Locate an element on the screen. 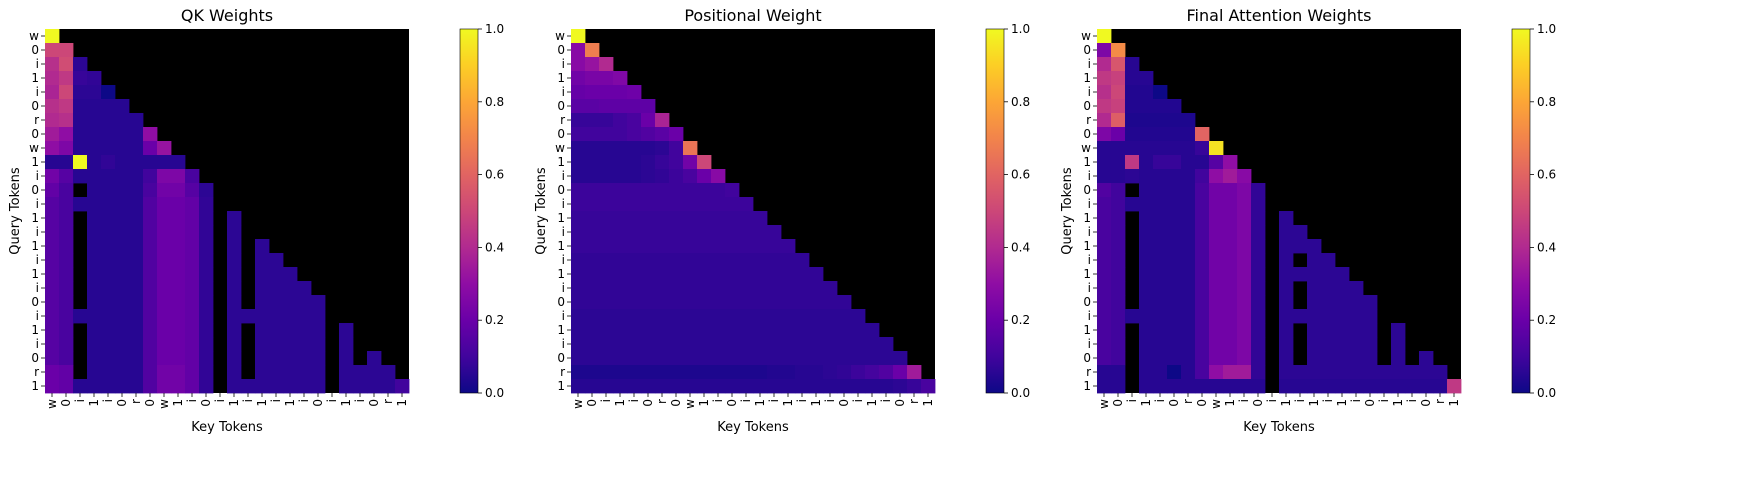 Image resolution: width=1760 pixels, height=490 pixels. x-tick-label: r is located at coordinates (1188, 401).